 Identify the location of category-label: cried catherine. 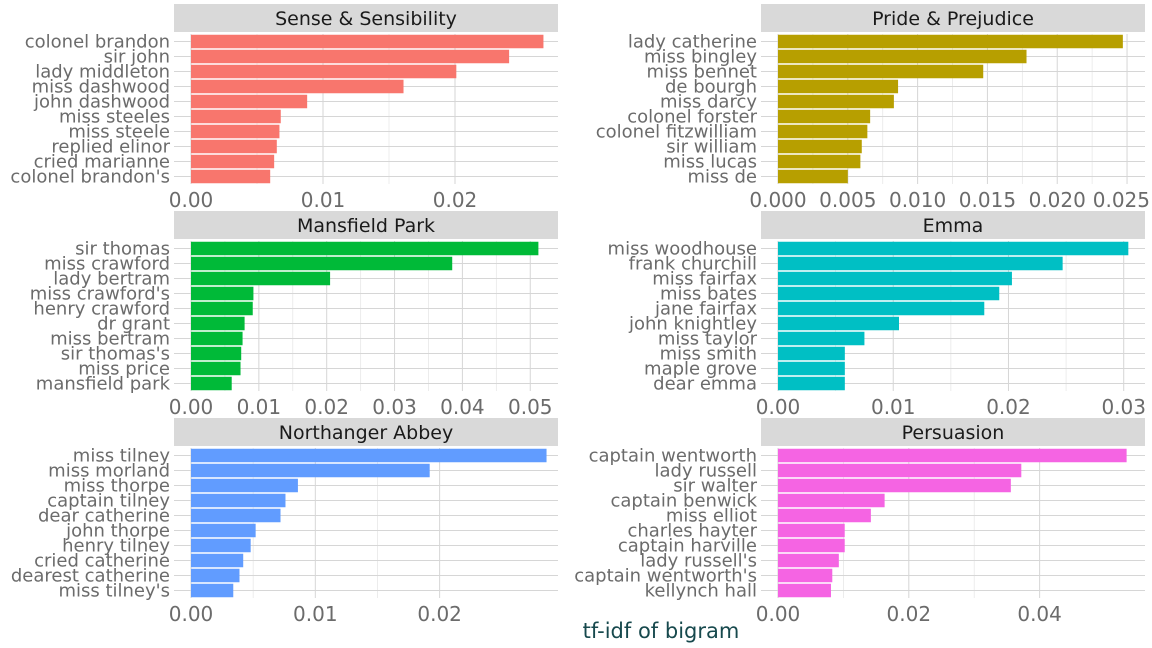
(102, 561).